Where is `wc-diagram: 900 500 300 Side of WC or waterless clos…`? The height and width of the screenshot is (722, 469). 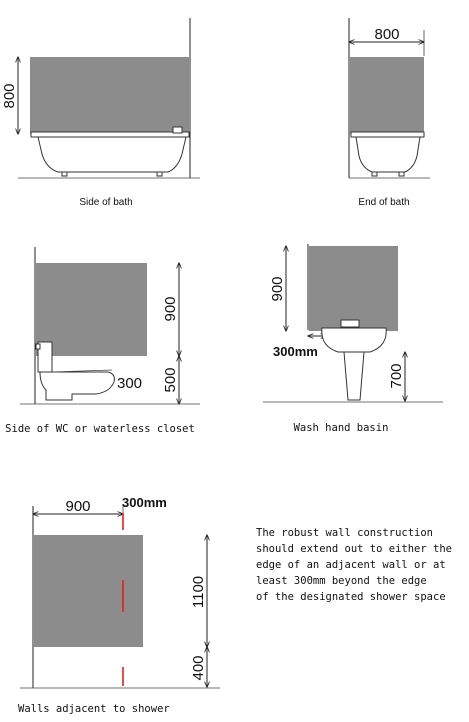 wc-diagram: 900 500 300 Side of WC or waterless clos… is located at coordinates (102, 341).